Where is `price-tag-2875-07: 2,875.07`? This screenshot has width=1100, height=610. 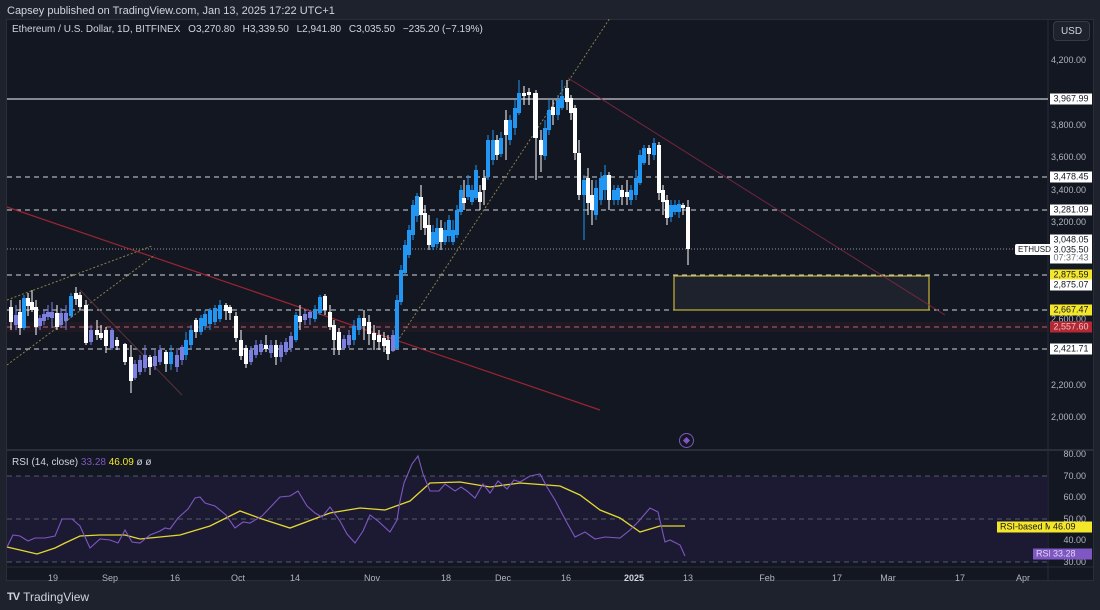
price-tag-2875-07: 2,875.07 is located at coordinates (1071, 285).